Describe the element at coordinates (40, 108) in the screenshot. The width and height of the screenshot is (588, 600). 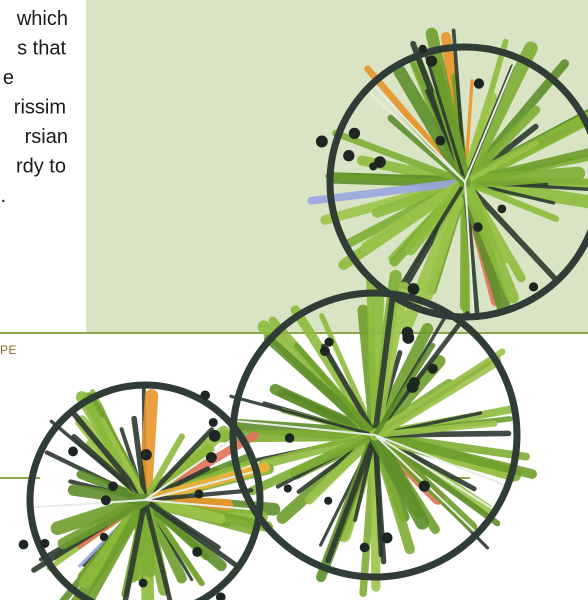
I see `paragraph-line: rissim` at that location.